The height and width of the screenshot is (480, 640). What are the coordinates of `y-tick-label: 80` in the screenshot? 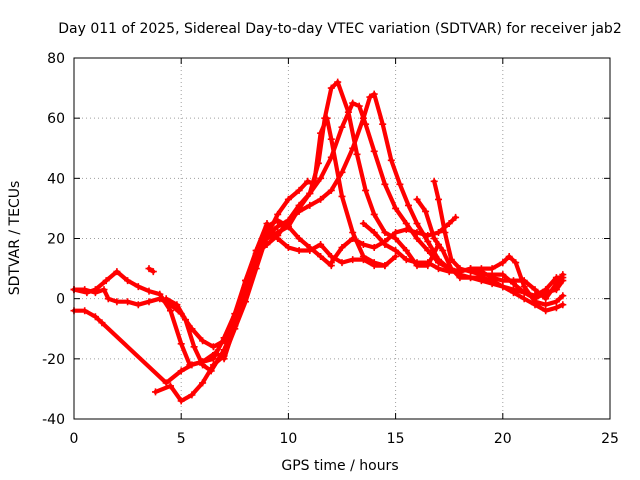 It's located at (56, 59).